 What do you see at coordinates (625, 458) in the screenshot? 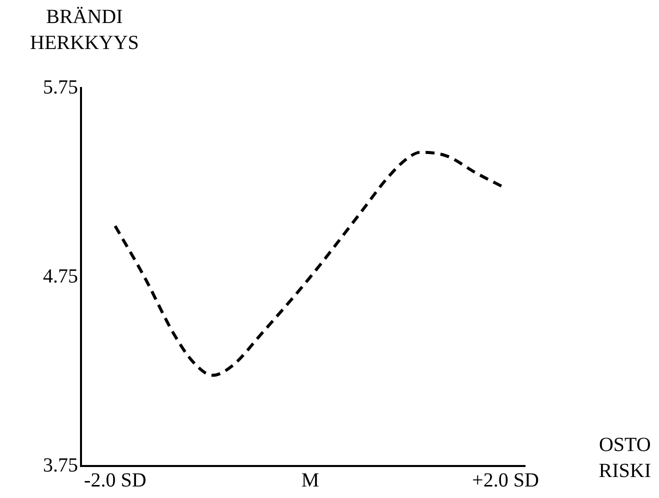
I see `x-axis-title: OSTO RISKI` at bounding box center [625, 458].